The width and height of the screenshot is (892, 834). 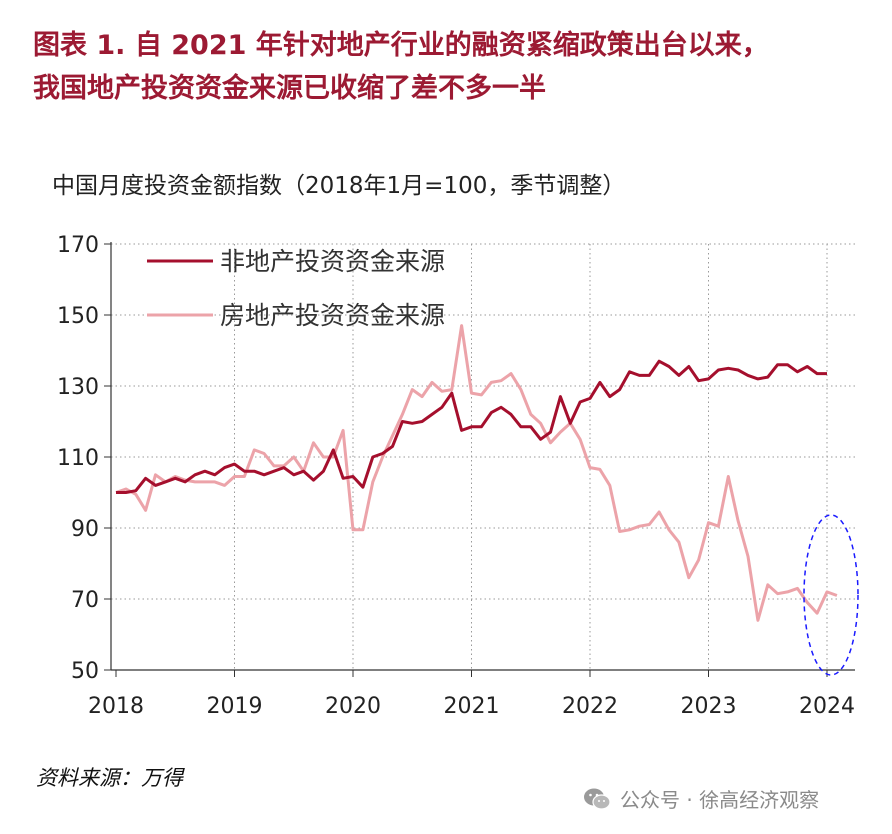 I want to click on x-tick-label: 2018, so click(x=116, y=706).